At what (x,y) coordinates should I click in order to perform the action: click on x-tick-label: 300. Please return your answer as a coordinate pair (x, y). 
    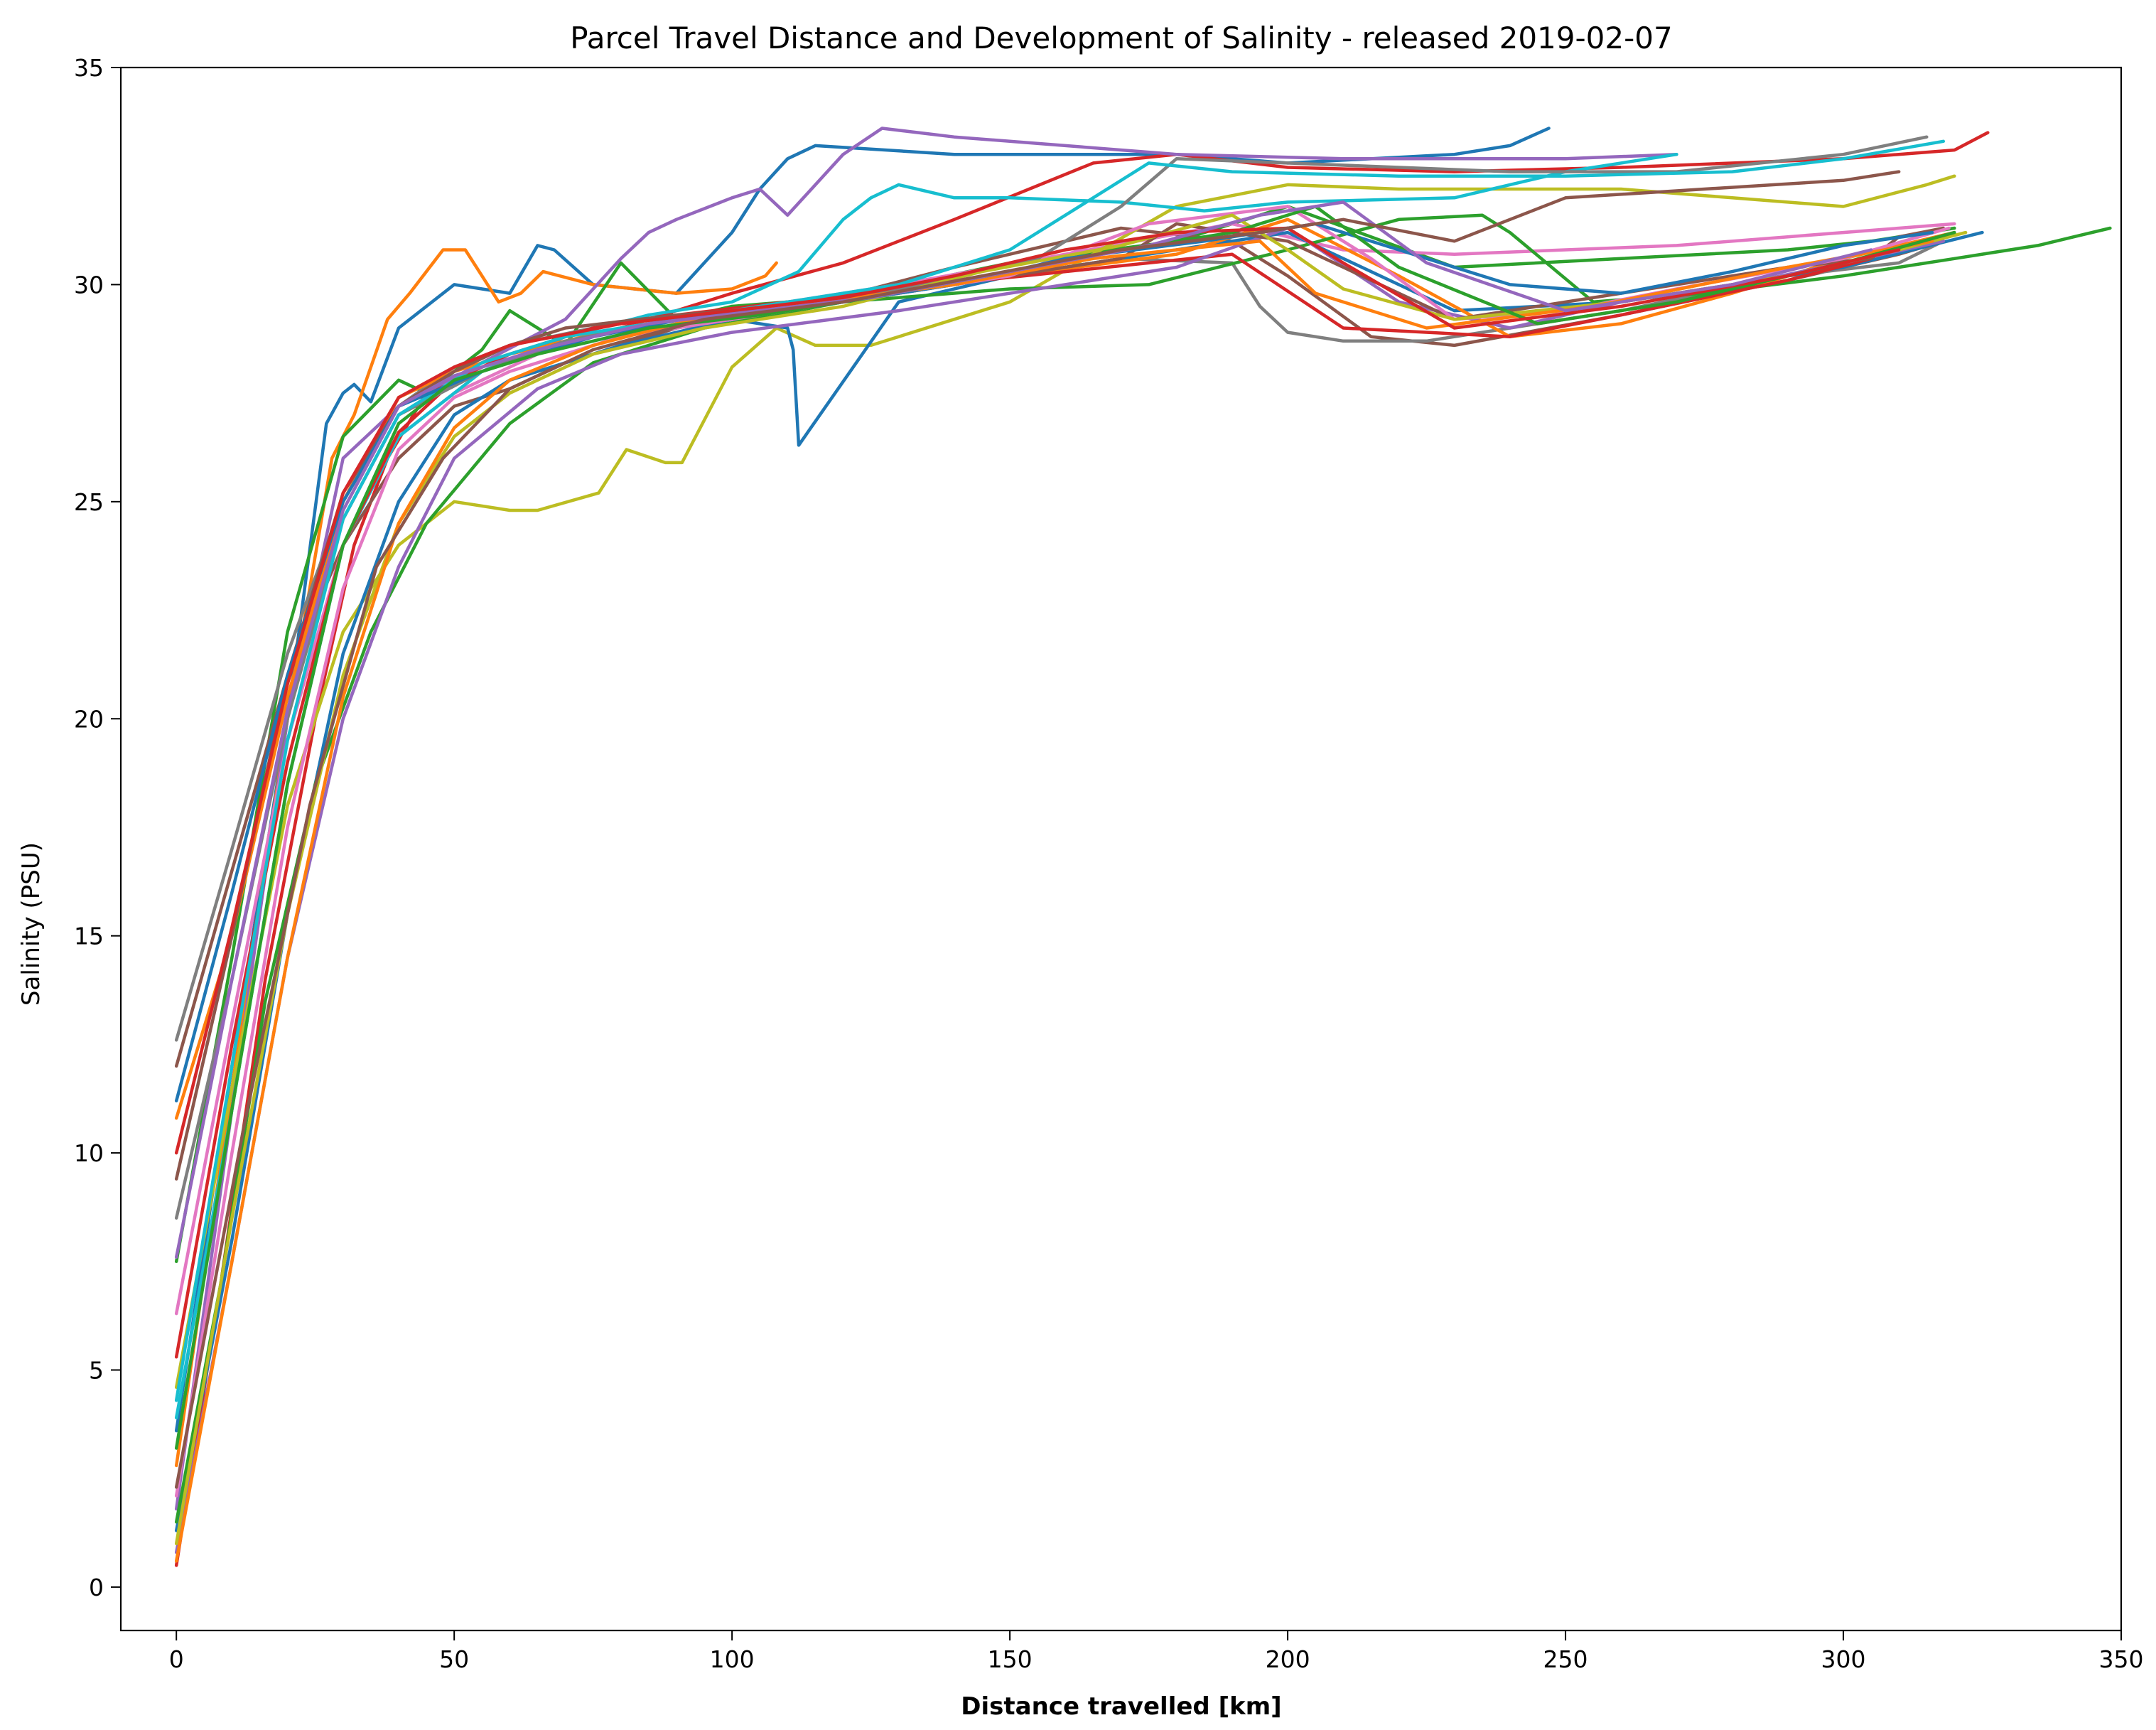
    Looking at the image, I should click on (1843, 1659).